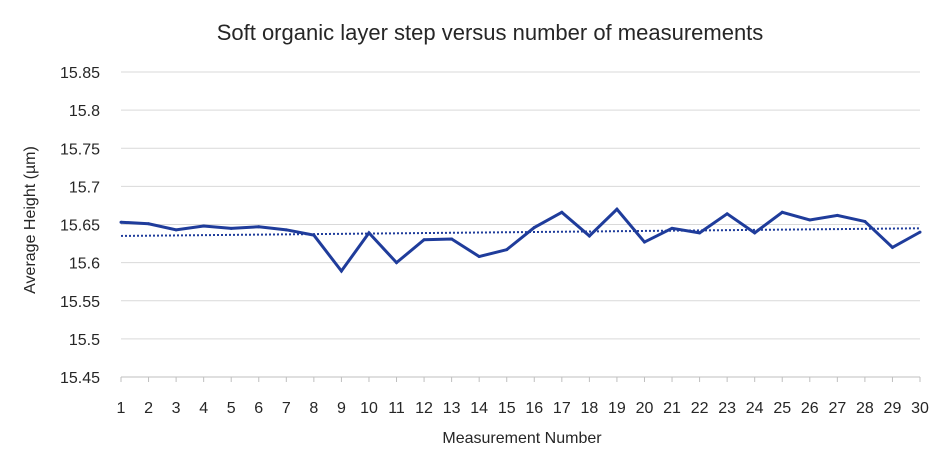 Image resolution: width=950 pixels, height=470 pixels. Describe the element at coordinates (203, 408) in the screenshot. I see `x-tick-label: 4` at that location.